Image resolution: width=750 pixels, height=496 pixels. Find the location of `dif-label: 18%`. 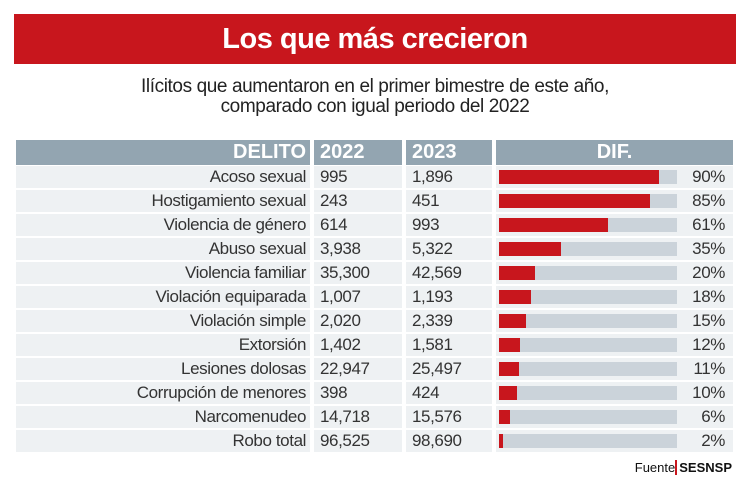

dif-label: 18% is located at coordinates (708, 296).